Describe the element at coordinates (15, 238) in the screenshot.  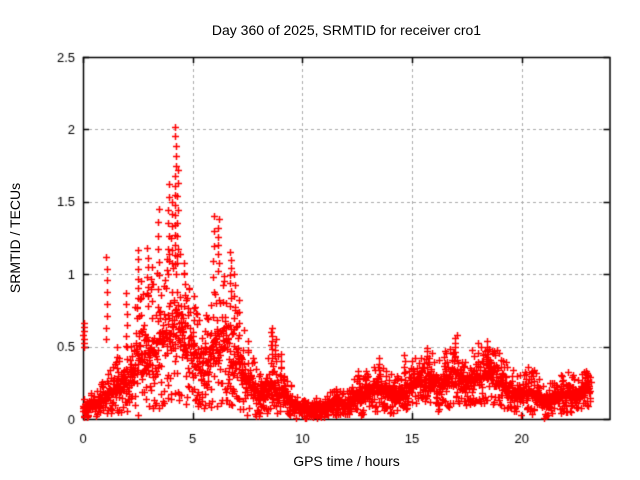
I see `y-axis-label: SRMTID / TECUs` at that location.